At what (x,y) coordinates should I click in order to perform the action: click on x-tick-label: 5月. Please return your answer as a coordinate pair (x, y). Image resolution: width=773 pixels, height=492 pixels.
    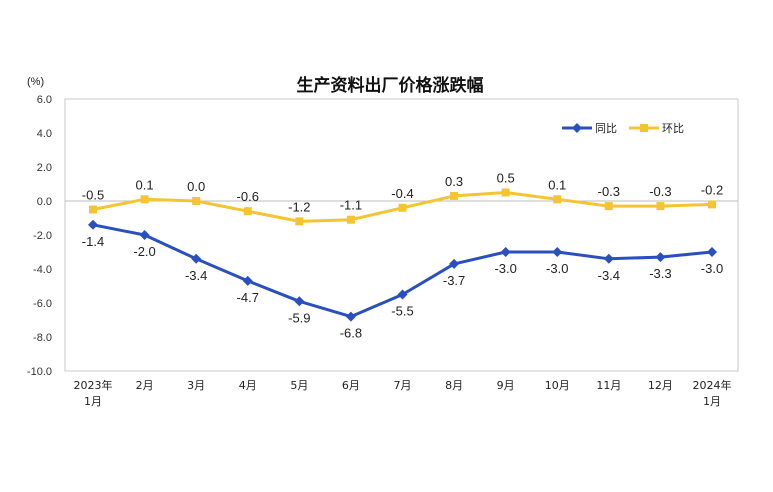
    Looking at the image, I should click on (299, 385).